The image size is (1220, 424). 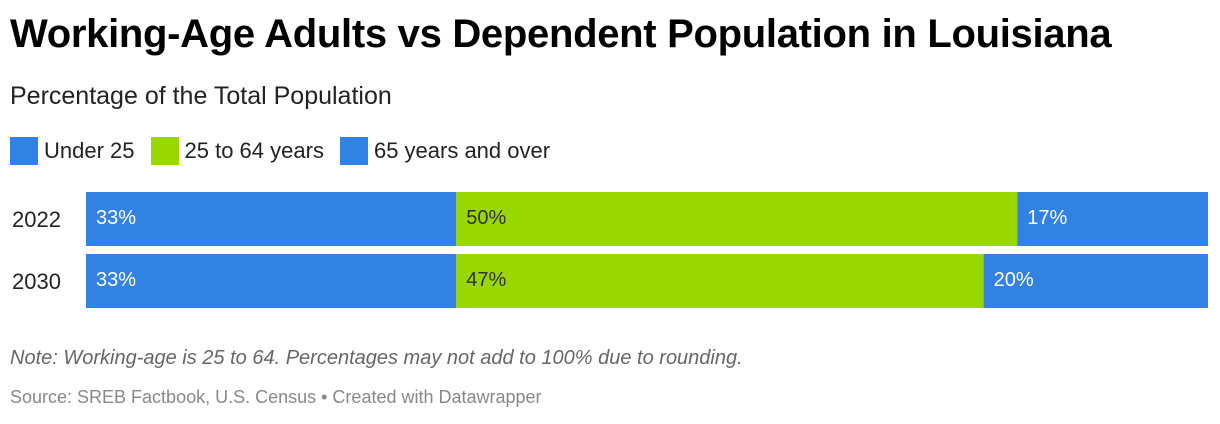 What do you see at coordinates (201, 96) in the screenshot?
I see `chart-subtitle: Percentage of the Total Population` at bounding box center [201, 96].